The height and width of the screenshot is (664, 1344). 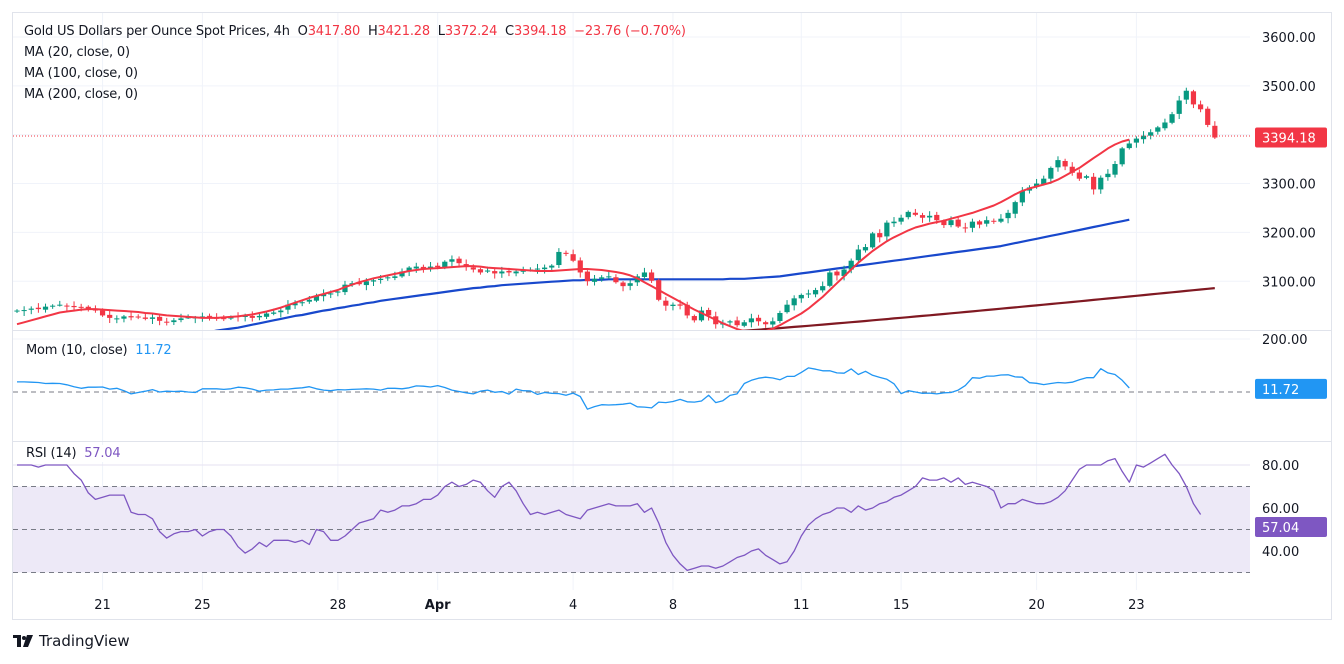 I want to click on time-tick-label: 4, so click(x=573, y=605).